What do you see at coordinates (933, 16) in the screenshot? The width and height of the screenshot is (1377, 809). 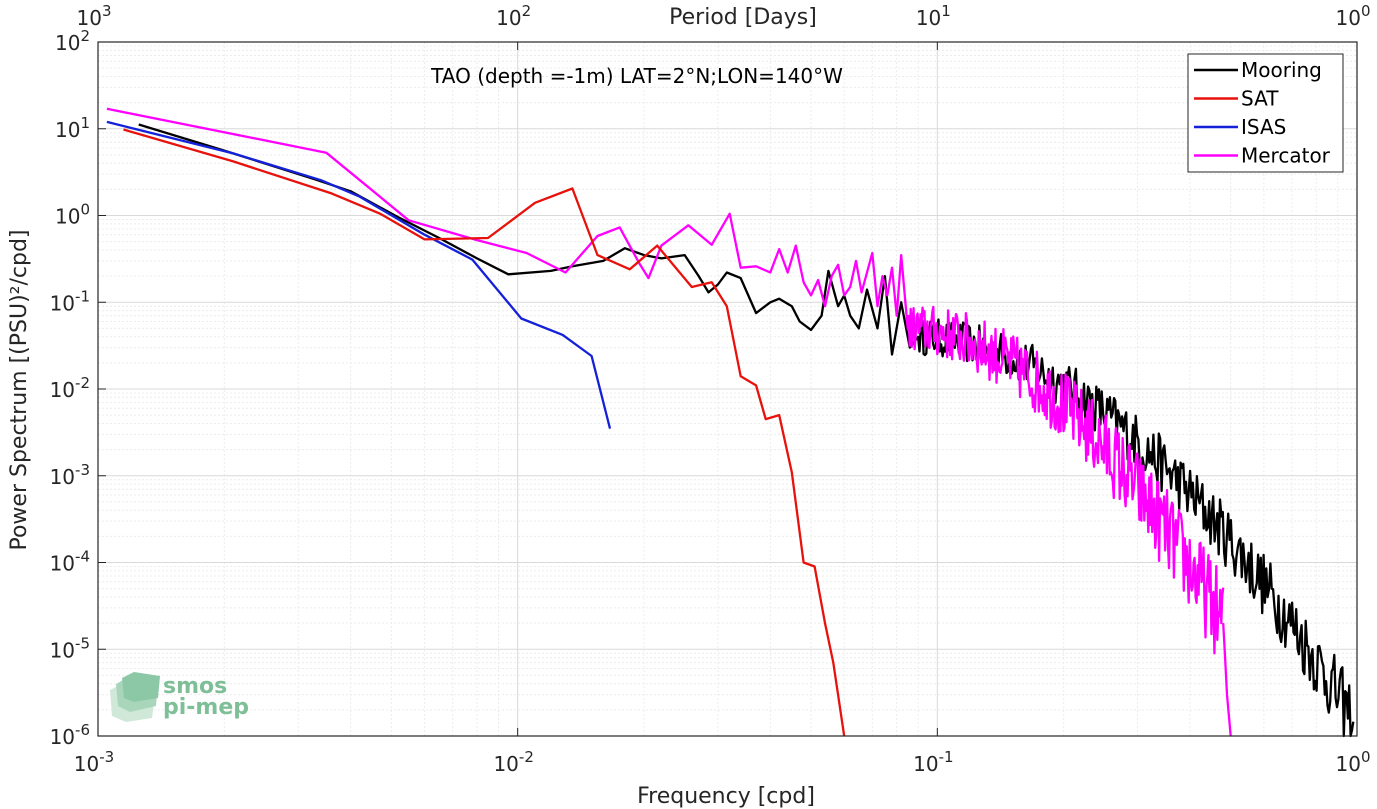 I see `top-tick-label: 10¹` at bounding box center [933, 16].